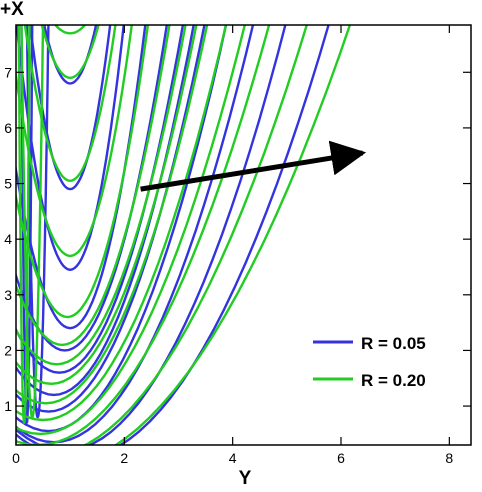 The width and height of the screenshot is (482, 492). What do you see at coordinates (393, 380) in the screenshot?
I see `legend-label-r-020: R = 0.20` at bounding box center [393, 380].